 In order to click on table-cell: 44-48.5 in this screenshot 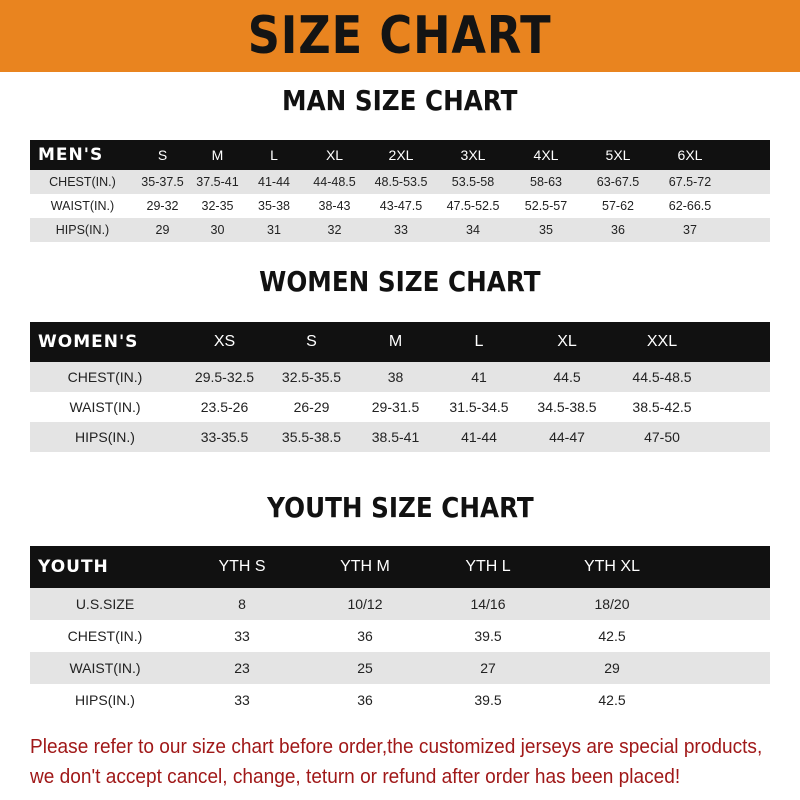, I will do `click(334, 182)`.